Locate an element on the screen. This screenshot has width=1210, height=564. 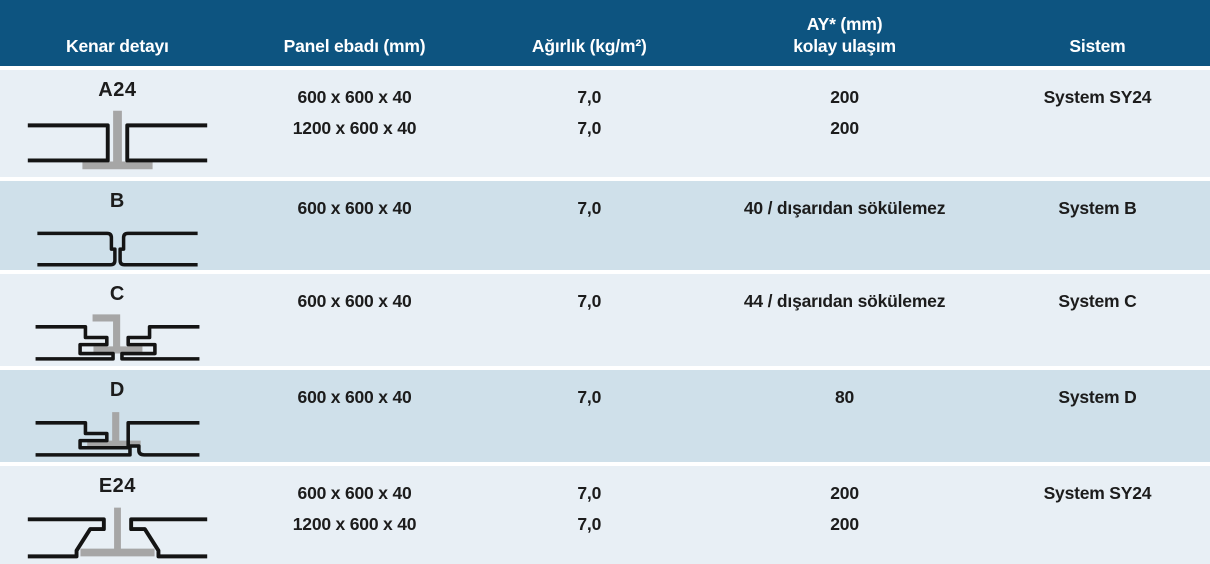
system-value: System B is located at coordinates (1097, 208).